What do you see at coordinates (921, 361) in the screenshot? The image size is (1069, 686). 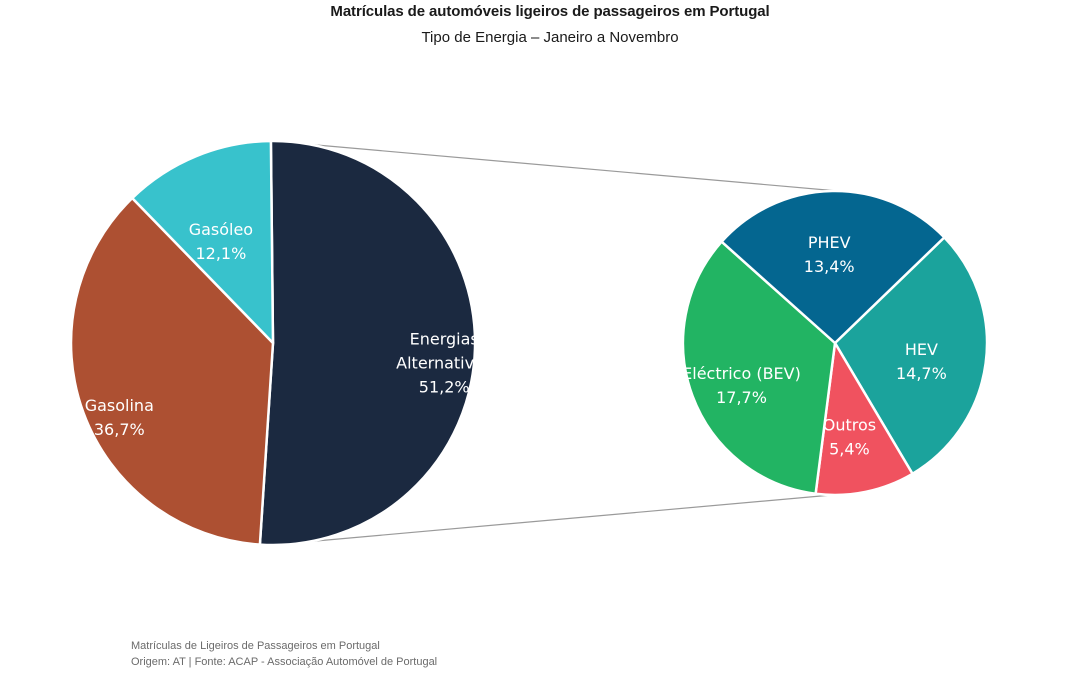 I see `slice-label-hev: HEV 14,7%` at bounding box center [921, 361].